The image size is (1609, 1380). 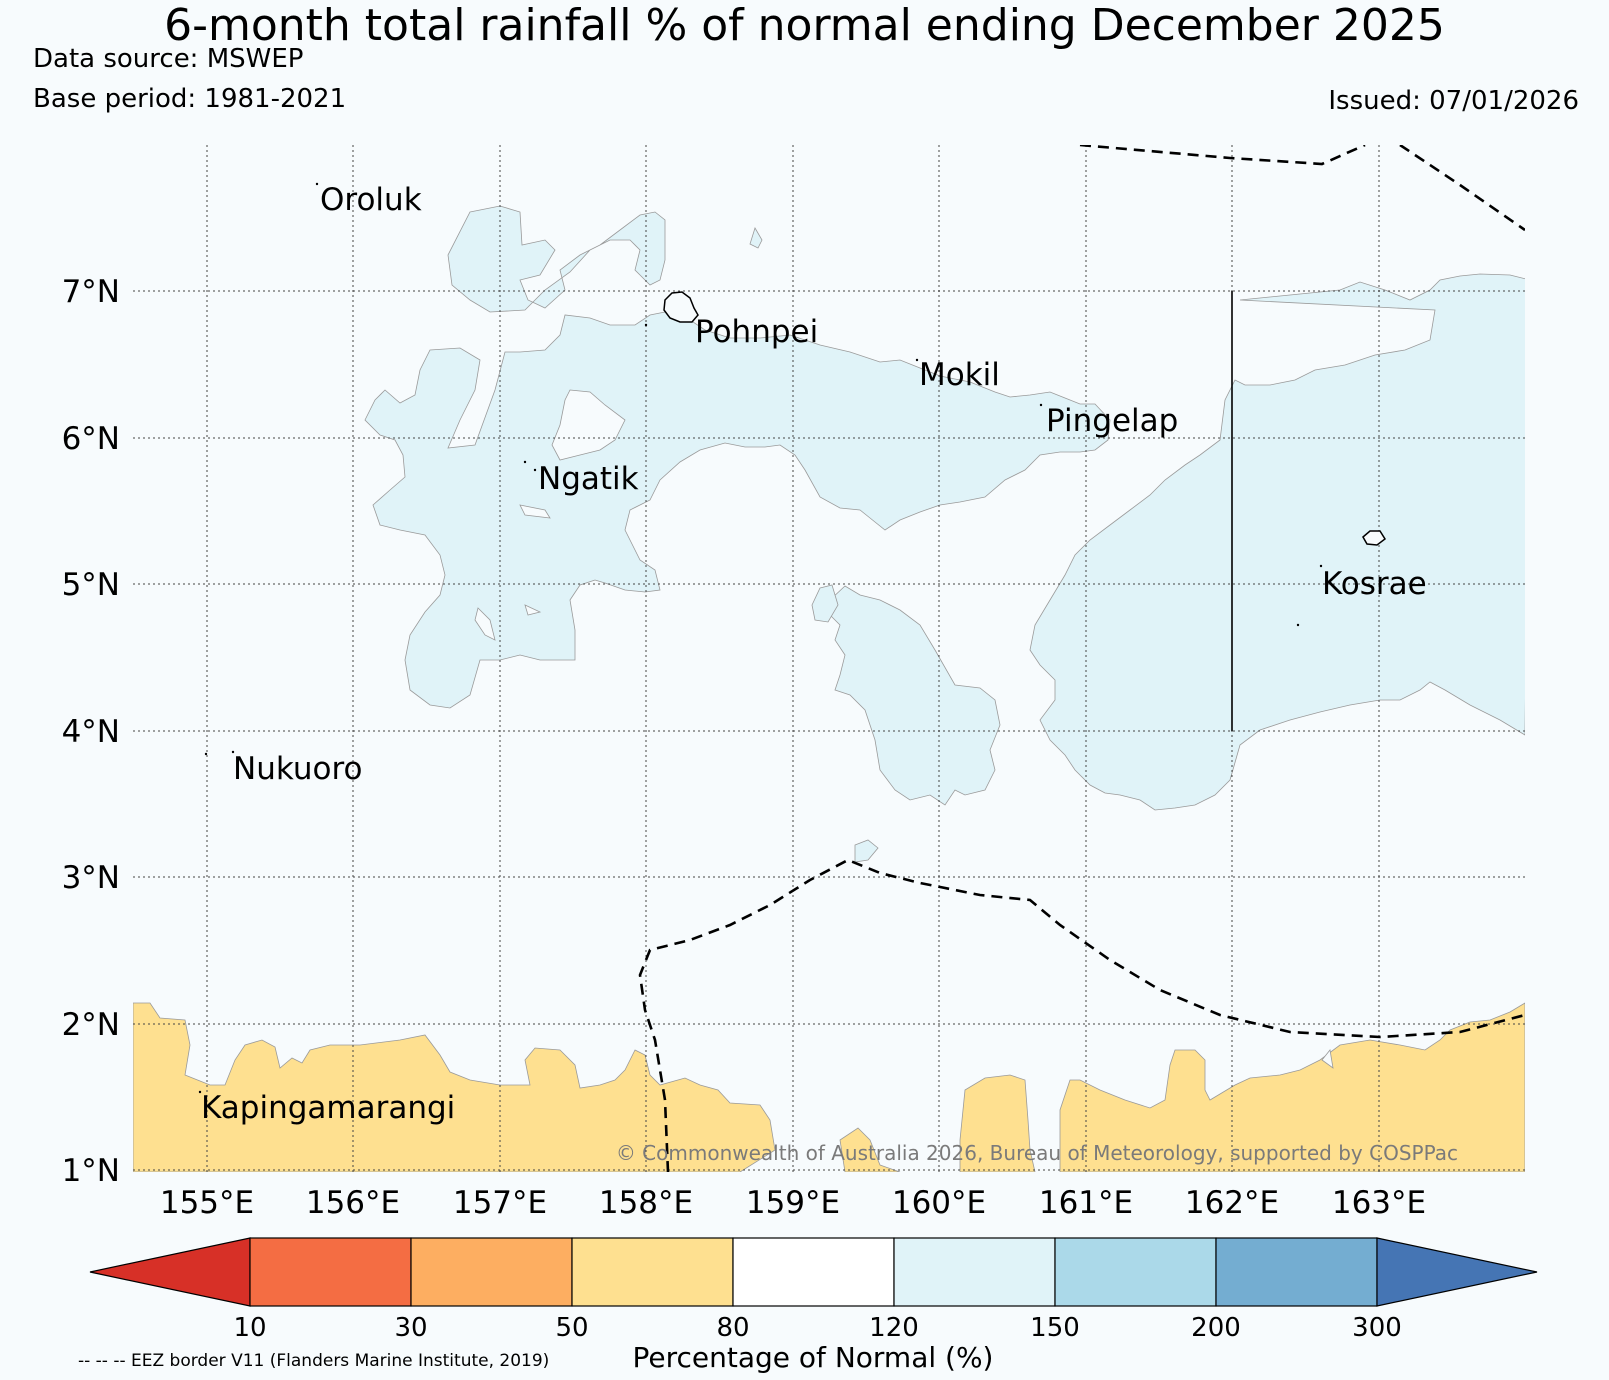 I want to click on colorbar-tick: 120, so click(x=894, y=1328).